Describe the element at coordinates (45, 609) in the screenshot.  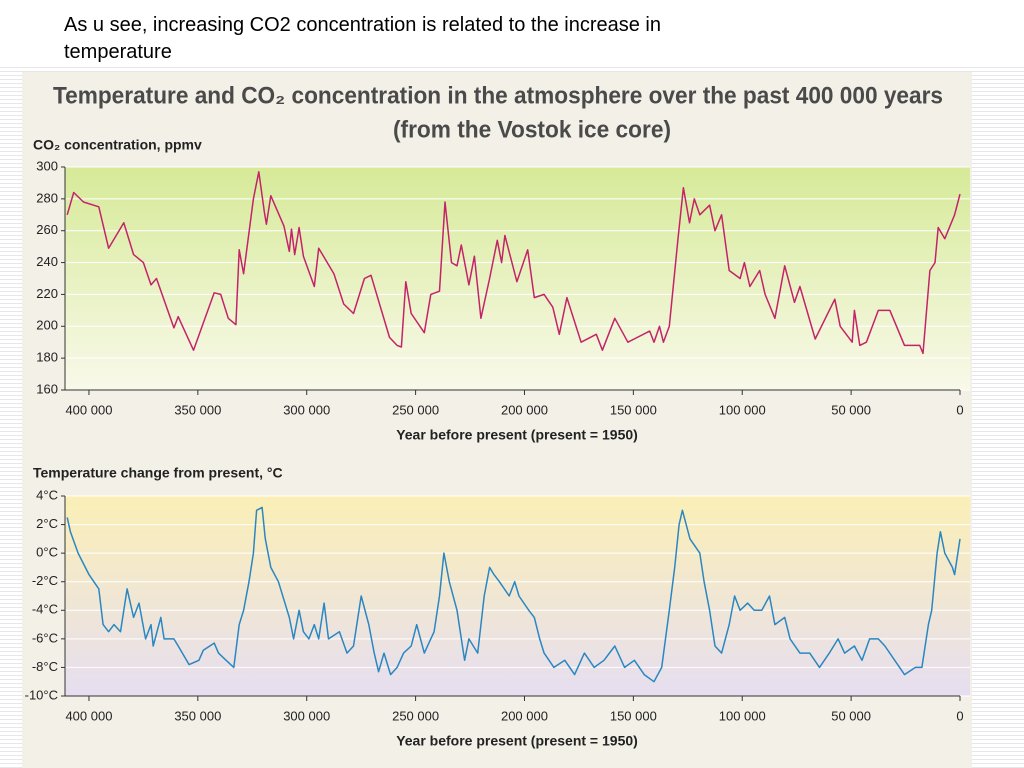
I see `y-tick-label: -4°C` at that location.